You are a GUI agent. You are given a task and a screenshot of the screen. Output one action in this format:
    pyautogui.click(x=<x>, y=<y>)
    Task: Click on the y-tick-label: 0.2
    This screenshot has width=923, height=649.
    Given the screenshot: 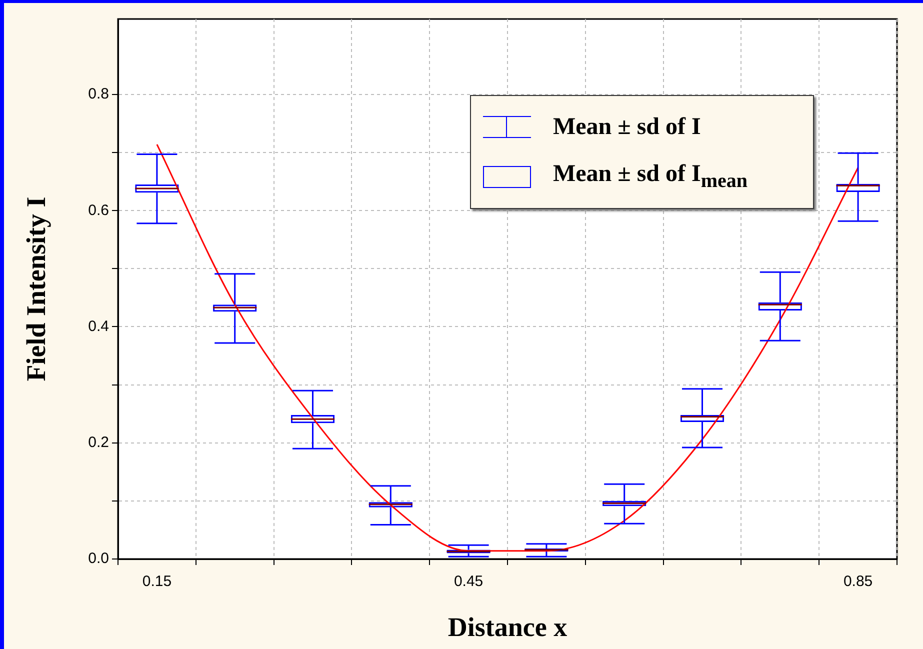 What is the action you would take?
    pyautogui.click(x=98, y=443)
    